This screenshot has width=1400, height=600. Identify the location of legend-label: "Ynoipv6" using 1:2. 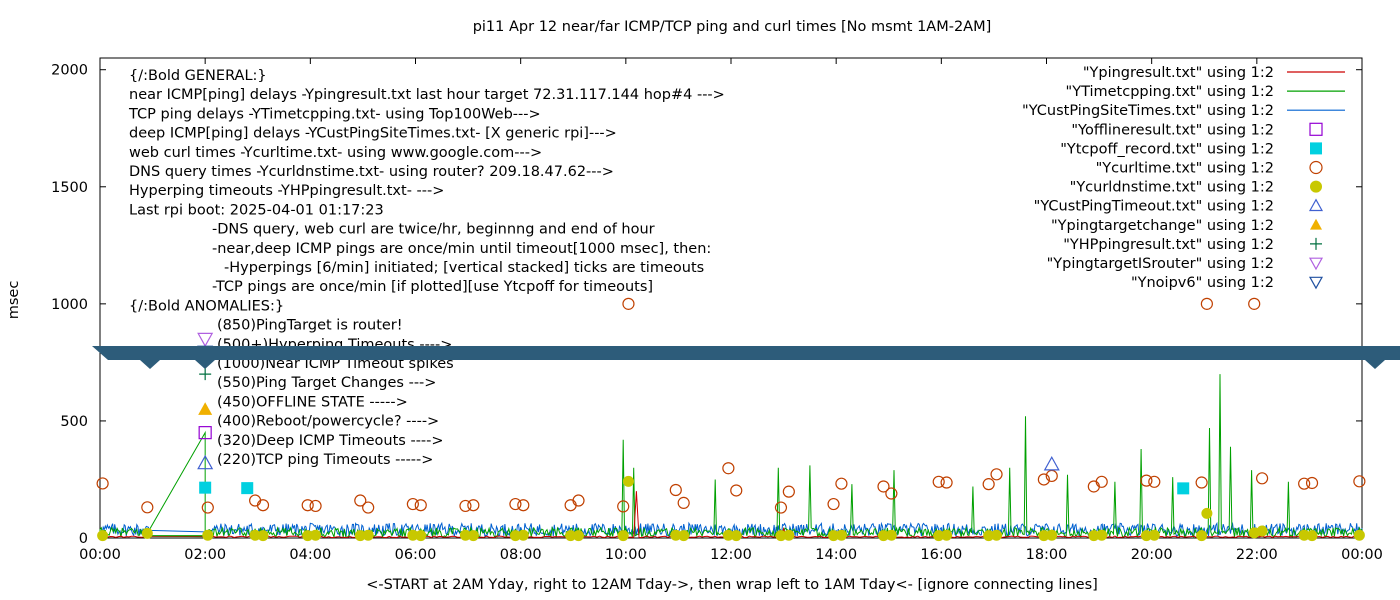
(1202, 283).